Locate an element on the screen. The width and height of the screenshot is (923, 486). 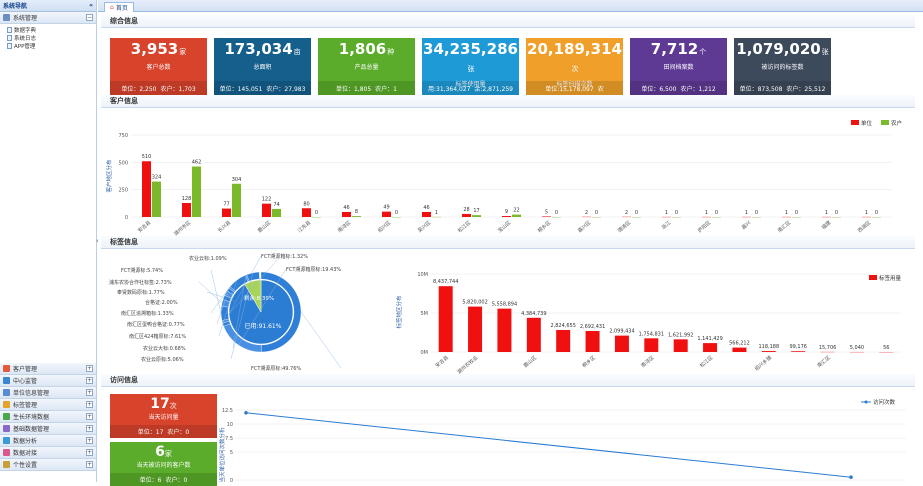
sidebar-header: 系统导航« is located at coordinates (48, 6).